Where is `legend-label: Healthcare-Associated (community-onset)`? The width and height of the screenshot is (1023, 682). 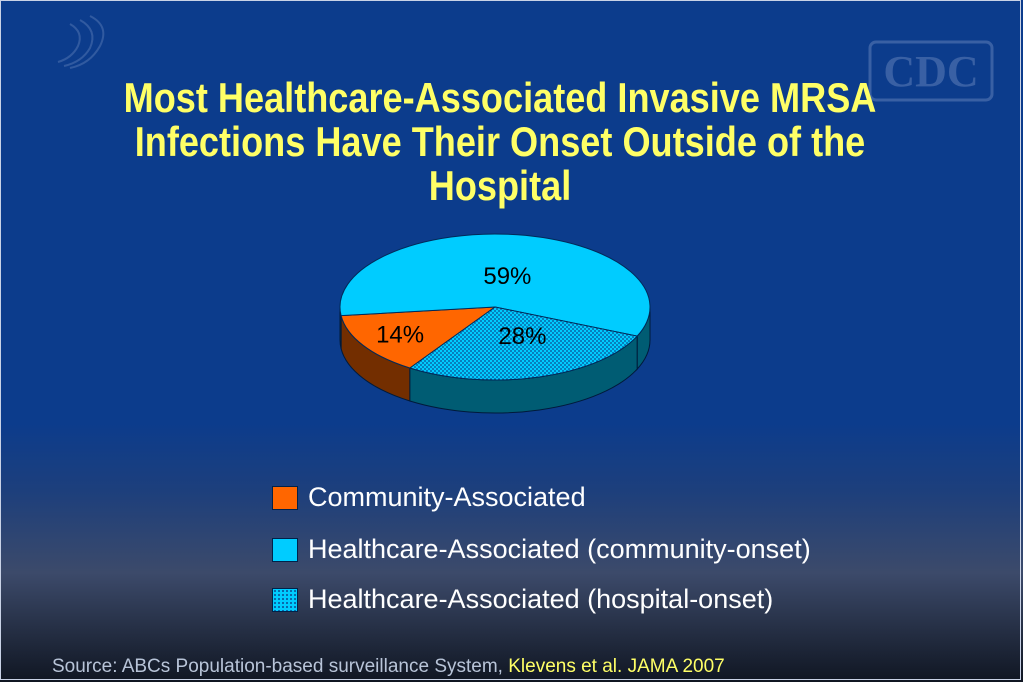 legend-label: Healthcare-Associated (community-onset) is located at coordinates (559, 549).